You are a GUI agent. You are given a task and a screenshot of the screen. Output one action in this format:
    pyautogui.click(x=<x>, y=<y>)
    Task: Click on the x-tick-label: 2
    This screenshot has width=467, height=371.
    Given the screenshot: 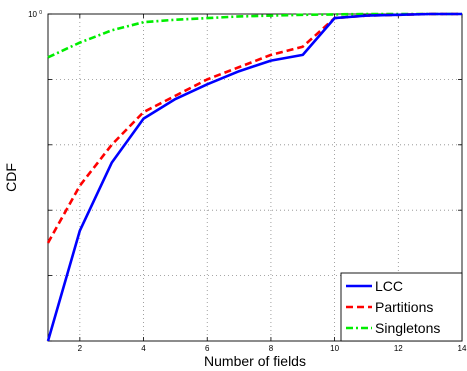 What is the action you would take?
    pyautogui.click(x=80, y=348)
    